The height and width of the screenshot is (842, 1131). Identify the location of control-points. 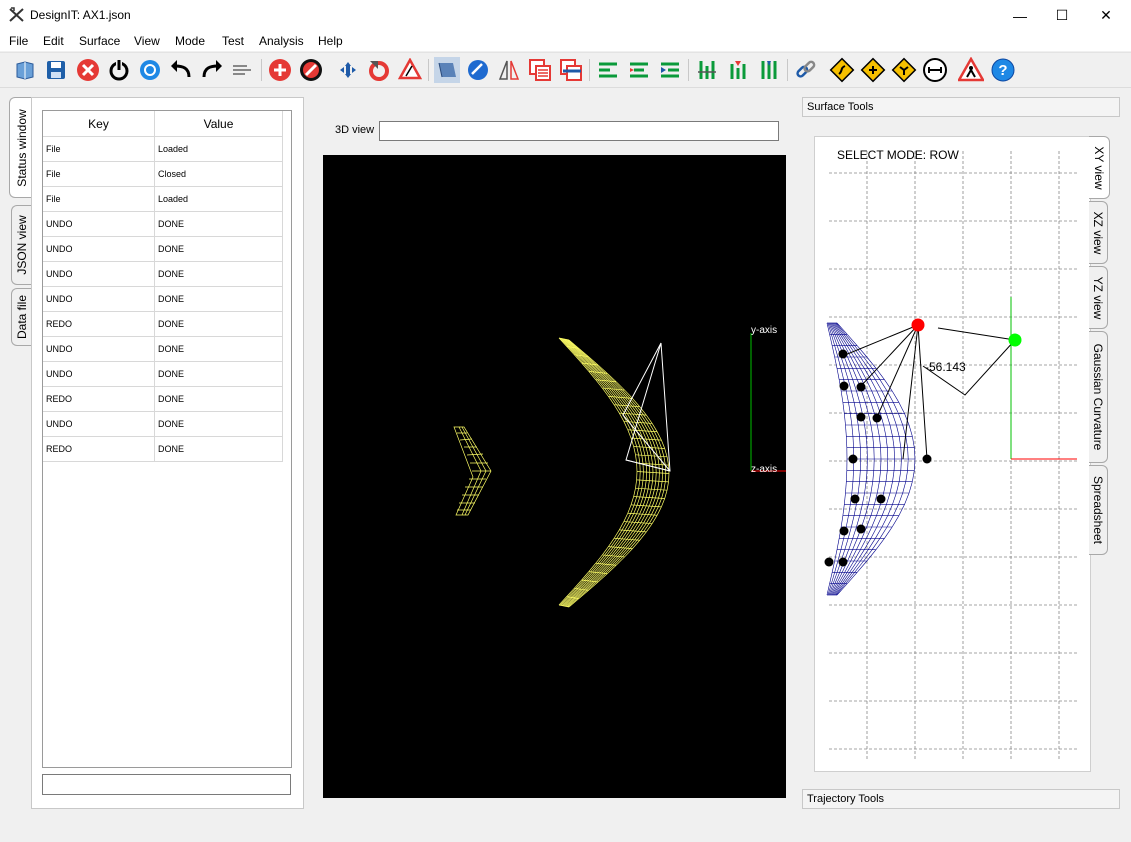
(878, 458).